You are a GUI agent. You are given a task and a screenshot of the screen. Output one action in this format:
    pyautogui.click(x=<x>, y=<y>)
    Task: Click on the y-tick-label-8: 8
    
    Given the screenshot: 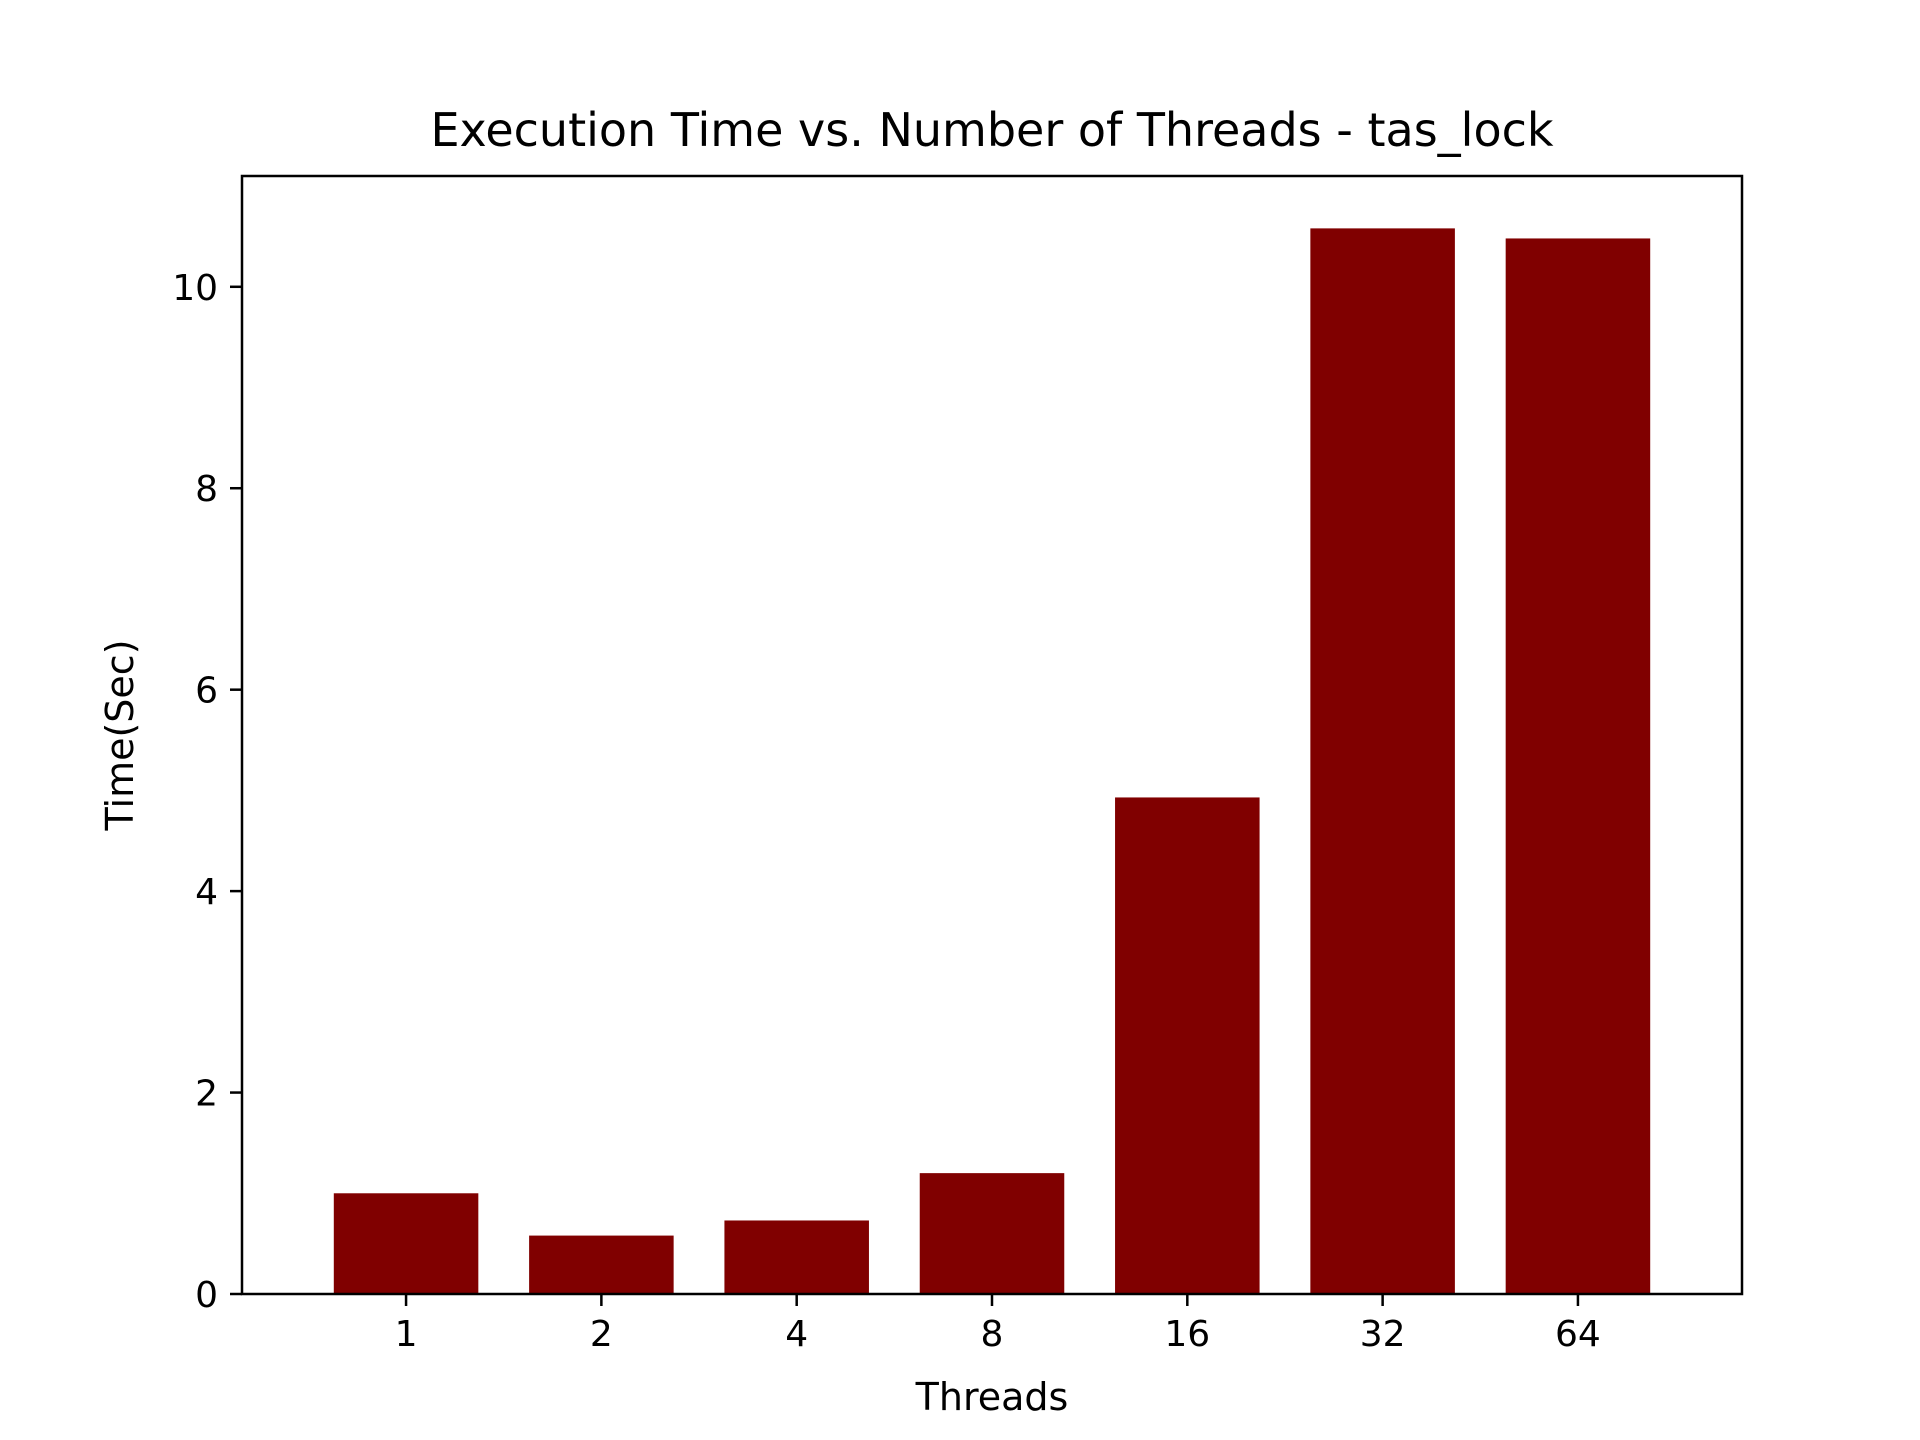 What is the action you would take?
    pyautogui.click(x=206, y=489)
    